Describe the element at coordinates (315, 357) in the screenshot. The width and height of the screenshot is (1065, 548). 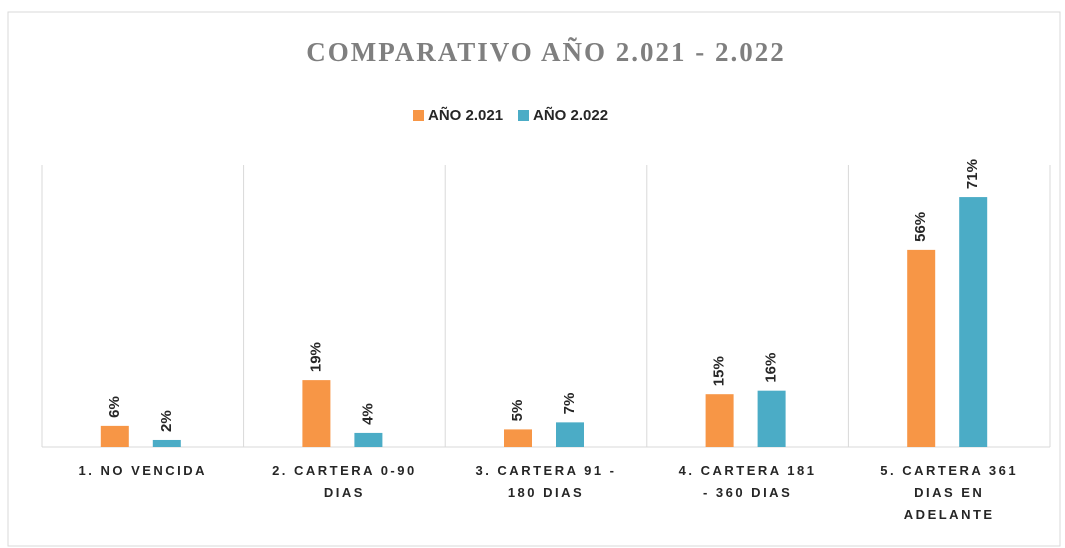
I see `data-label: 19%` at that location.